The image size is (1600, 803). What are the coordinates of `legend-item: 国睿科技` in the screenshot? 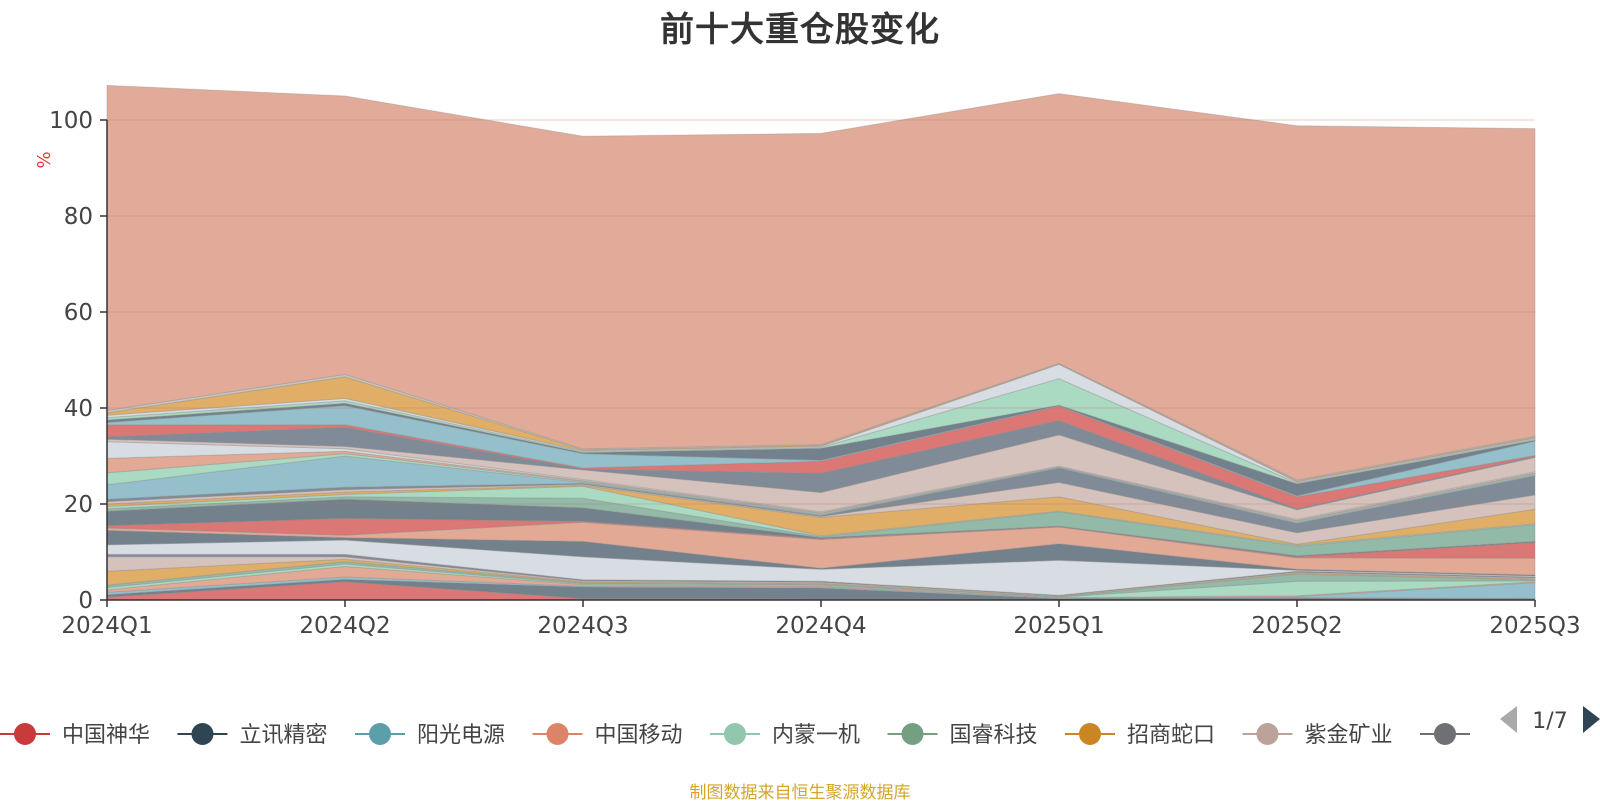 It's located at (962, 735).